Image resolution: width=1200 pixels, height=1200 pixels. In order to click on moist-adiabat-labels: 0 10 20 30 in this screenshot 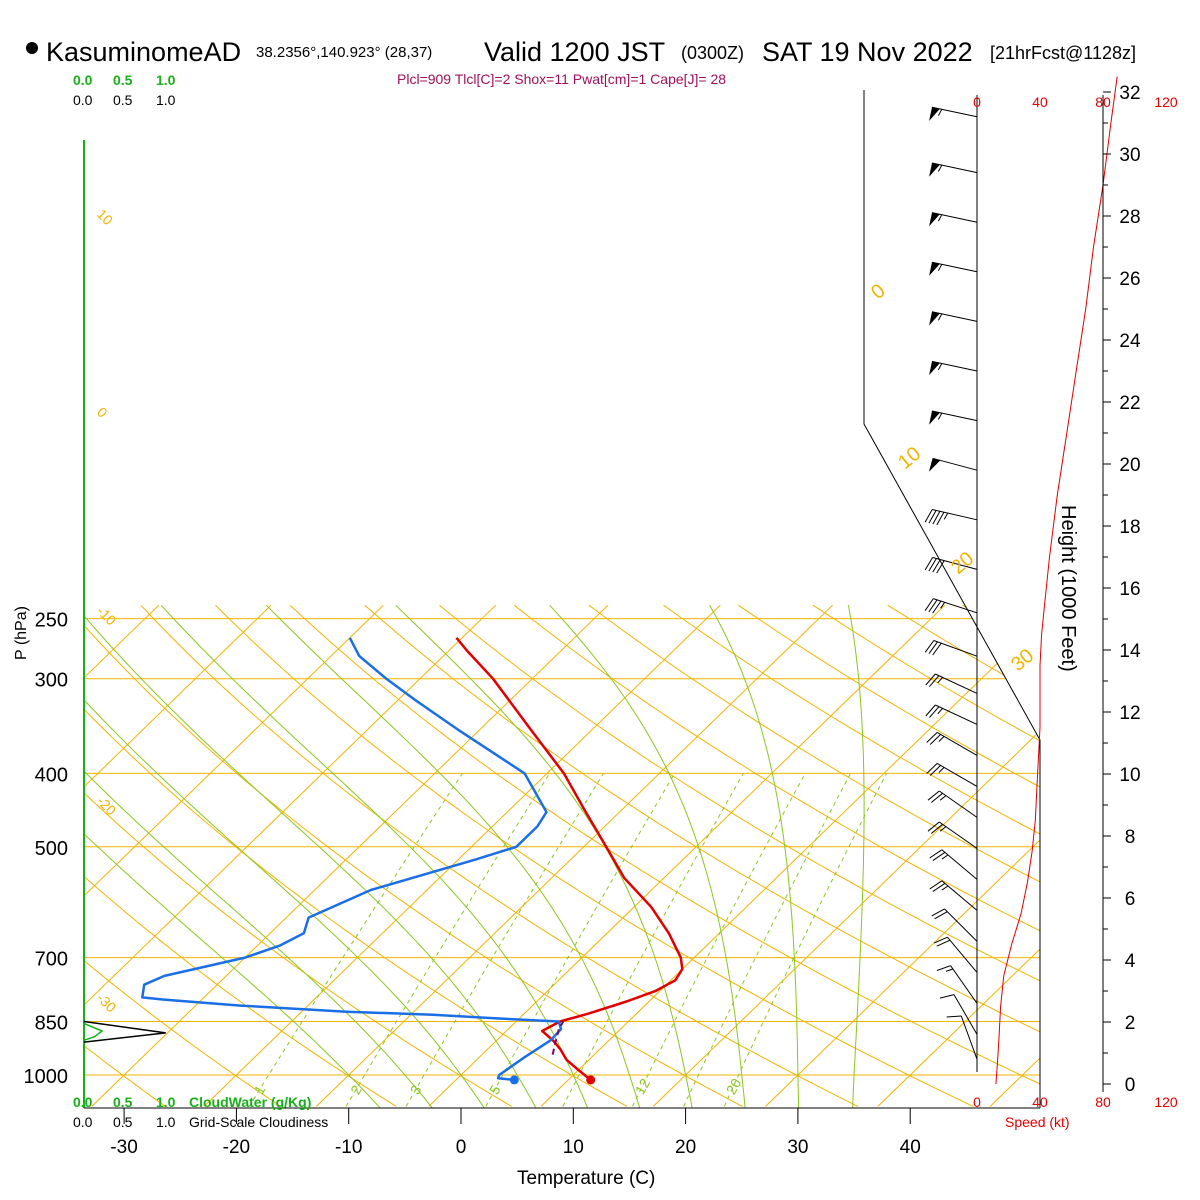, I will do `click(952, 478)`.